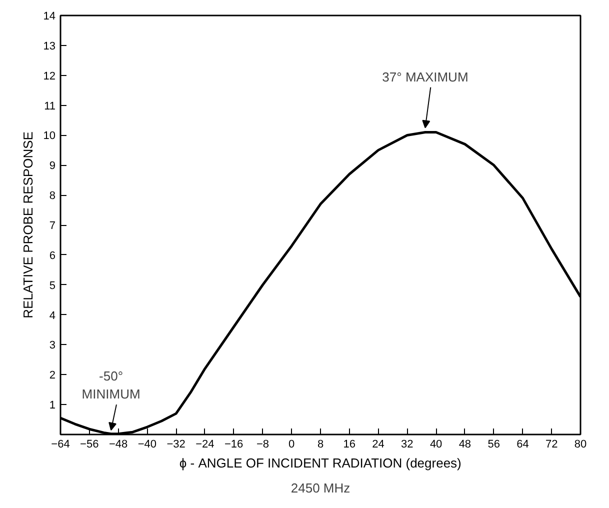 This screenshot has width=609, height=508. I want to click on x-tick-label: 24, so click(378, 444).